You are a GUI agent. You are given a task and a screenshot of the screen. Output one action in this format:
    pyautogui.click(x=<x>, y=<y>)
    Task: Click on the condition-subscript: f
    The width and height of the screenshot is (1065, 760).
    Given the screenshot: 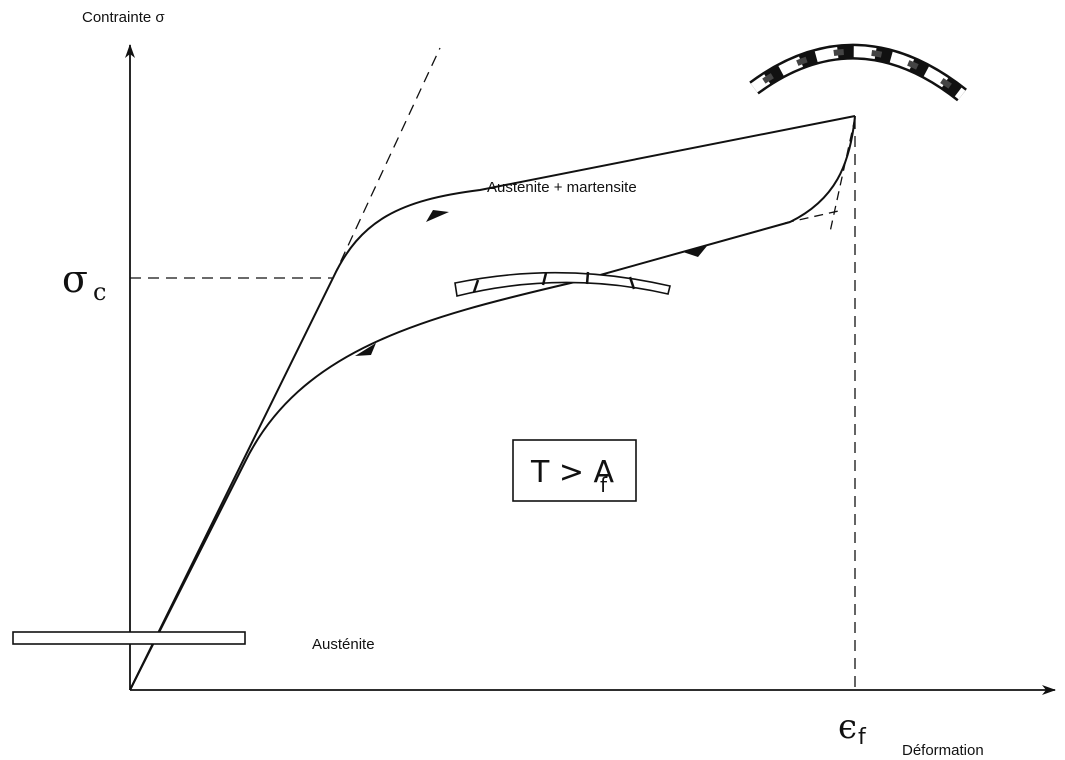 What is the action you would take?
    pyautogui.click(x=604, y=485)
    